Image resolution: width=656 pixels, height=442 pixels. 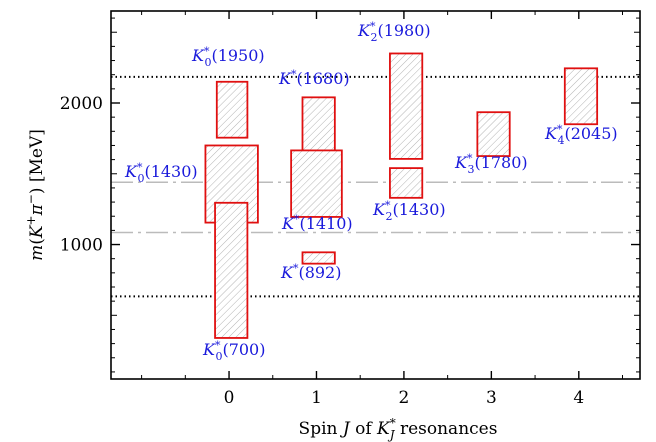 I want to click on resonance-label-9: K* 4(2045), so click(x=581, y=135).